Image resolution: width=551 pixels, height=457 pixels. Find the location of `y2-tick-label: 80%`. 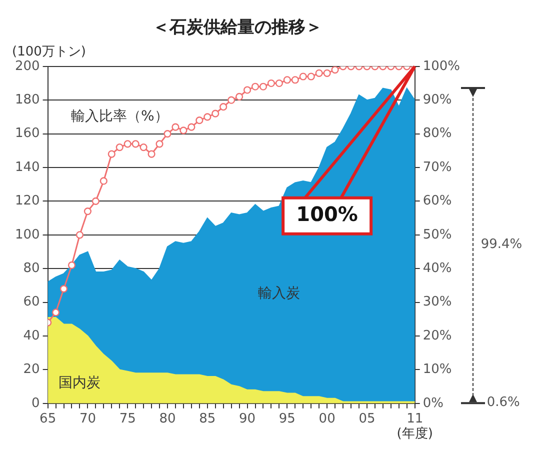

y2-tick-label: 80% is located at coordinates (437, 134).